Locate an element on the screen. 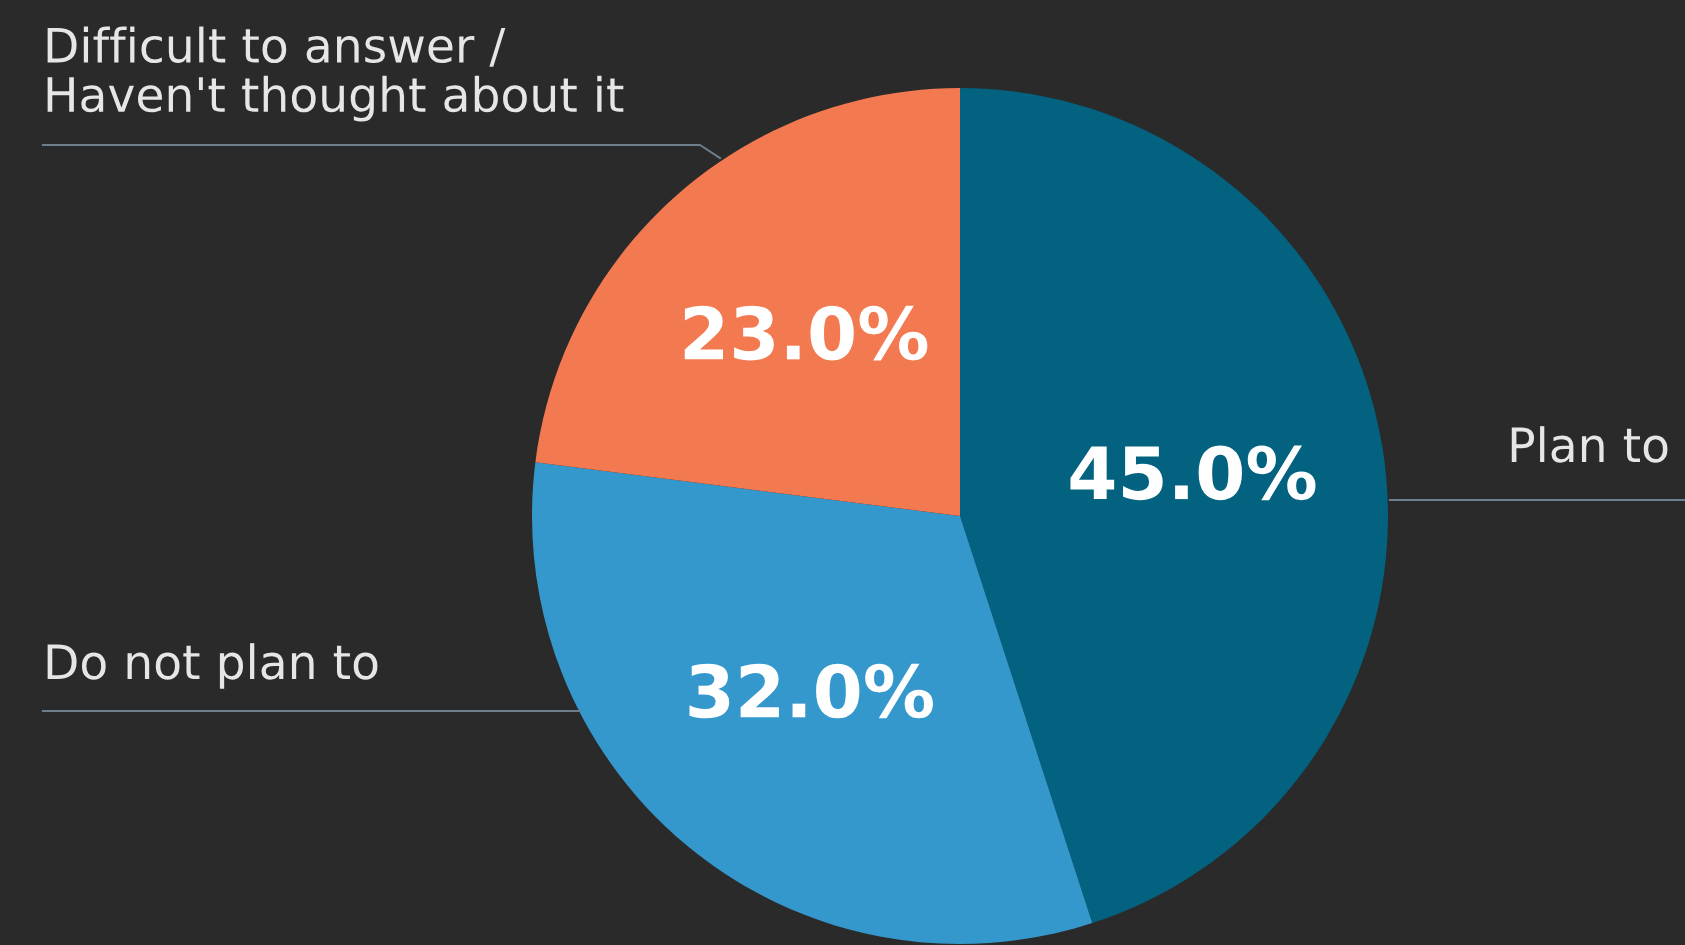  data-label: 32.0% is located at coordinates (811, 691).